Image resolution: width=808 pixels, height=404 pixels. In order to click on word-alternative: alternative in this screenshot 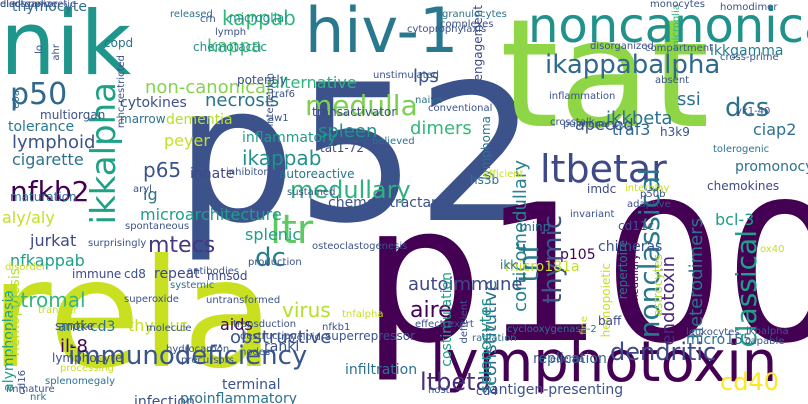, I will do `click(313, 82)`.